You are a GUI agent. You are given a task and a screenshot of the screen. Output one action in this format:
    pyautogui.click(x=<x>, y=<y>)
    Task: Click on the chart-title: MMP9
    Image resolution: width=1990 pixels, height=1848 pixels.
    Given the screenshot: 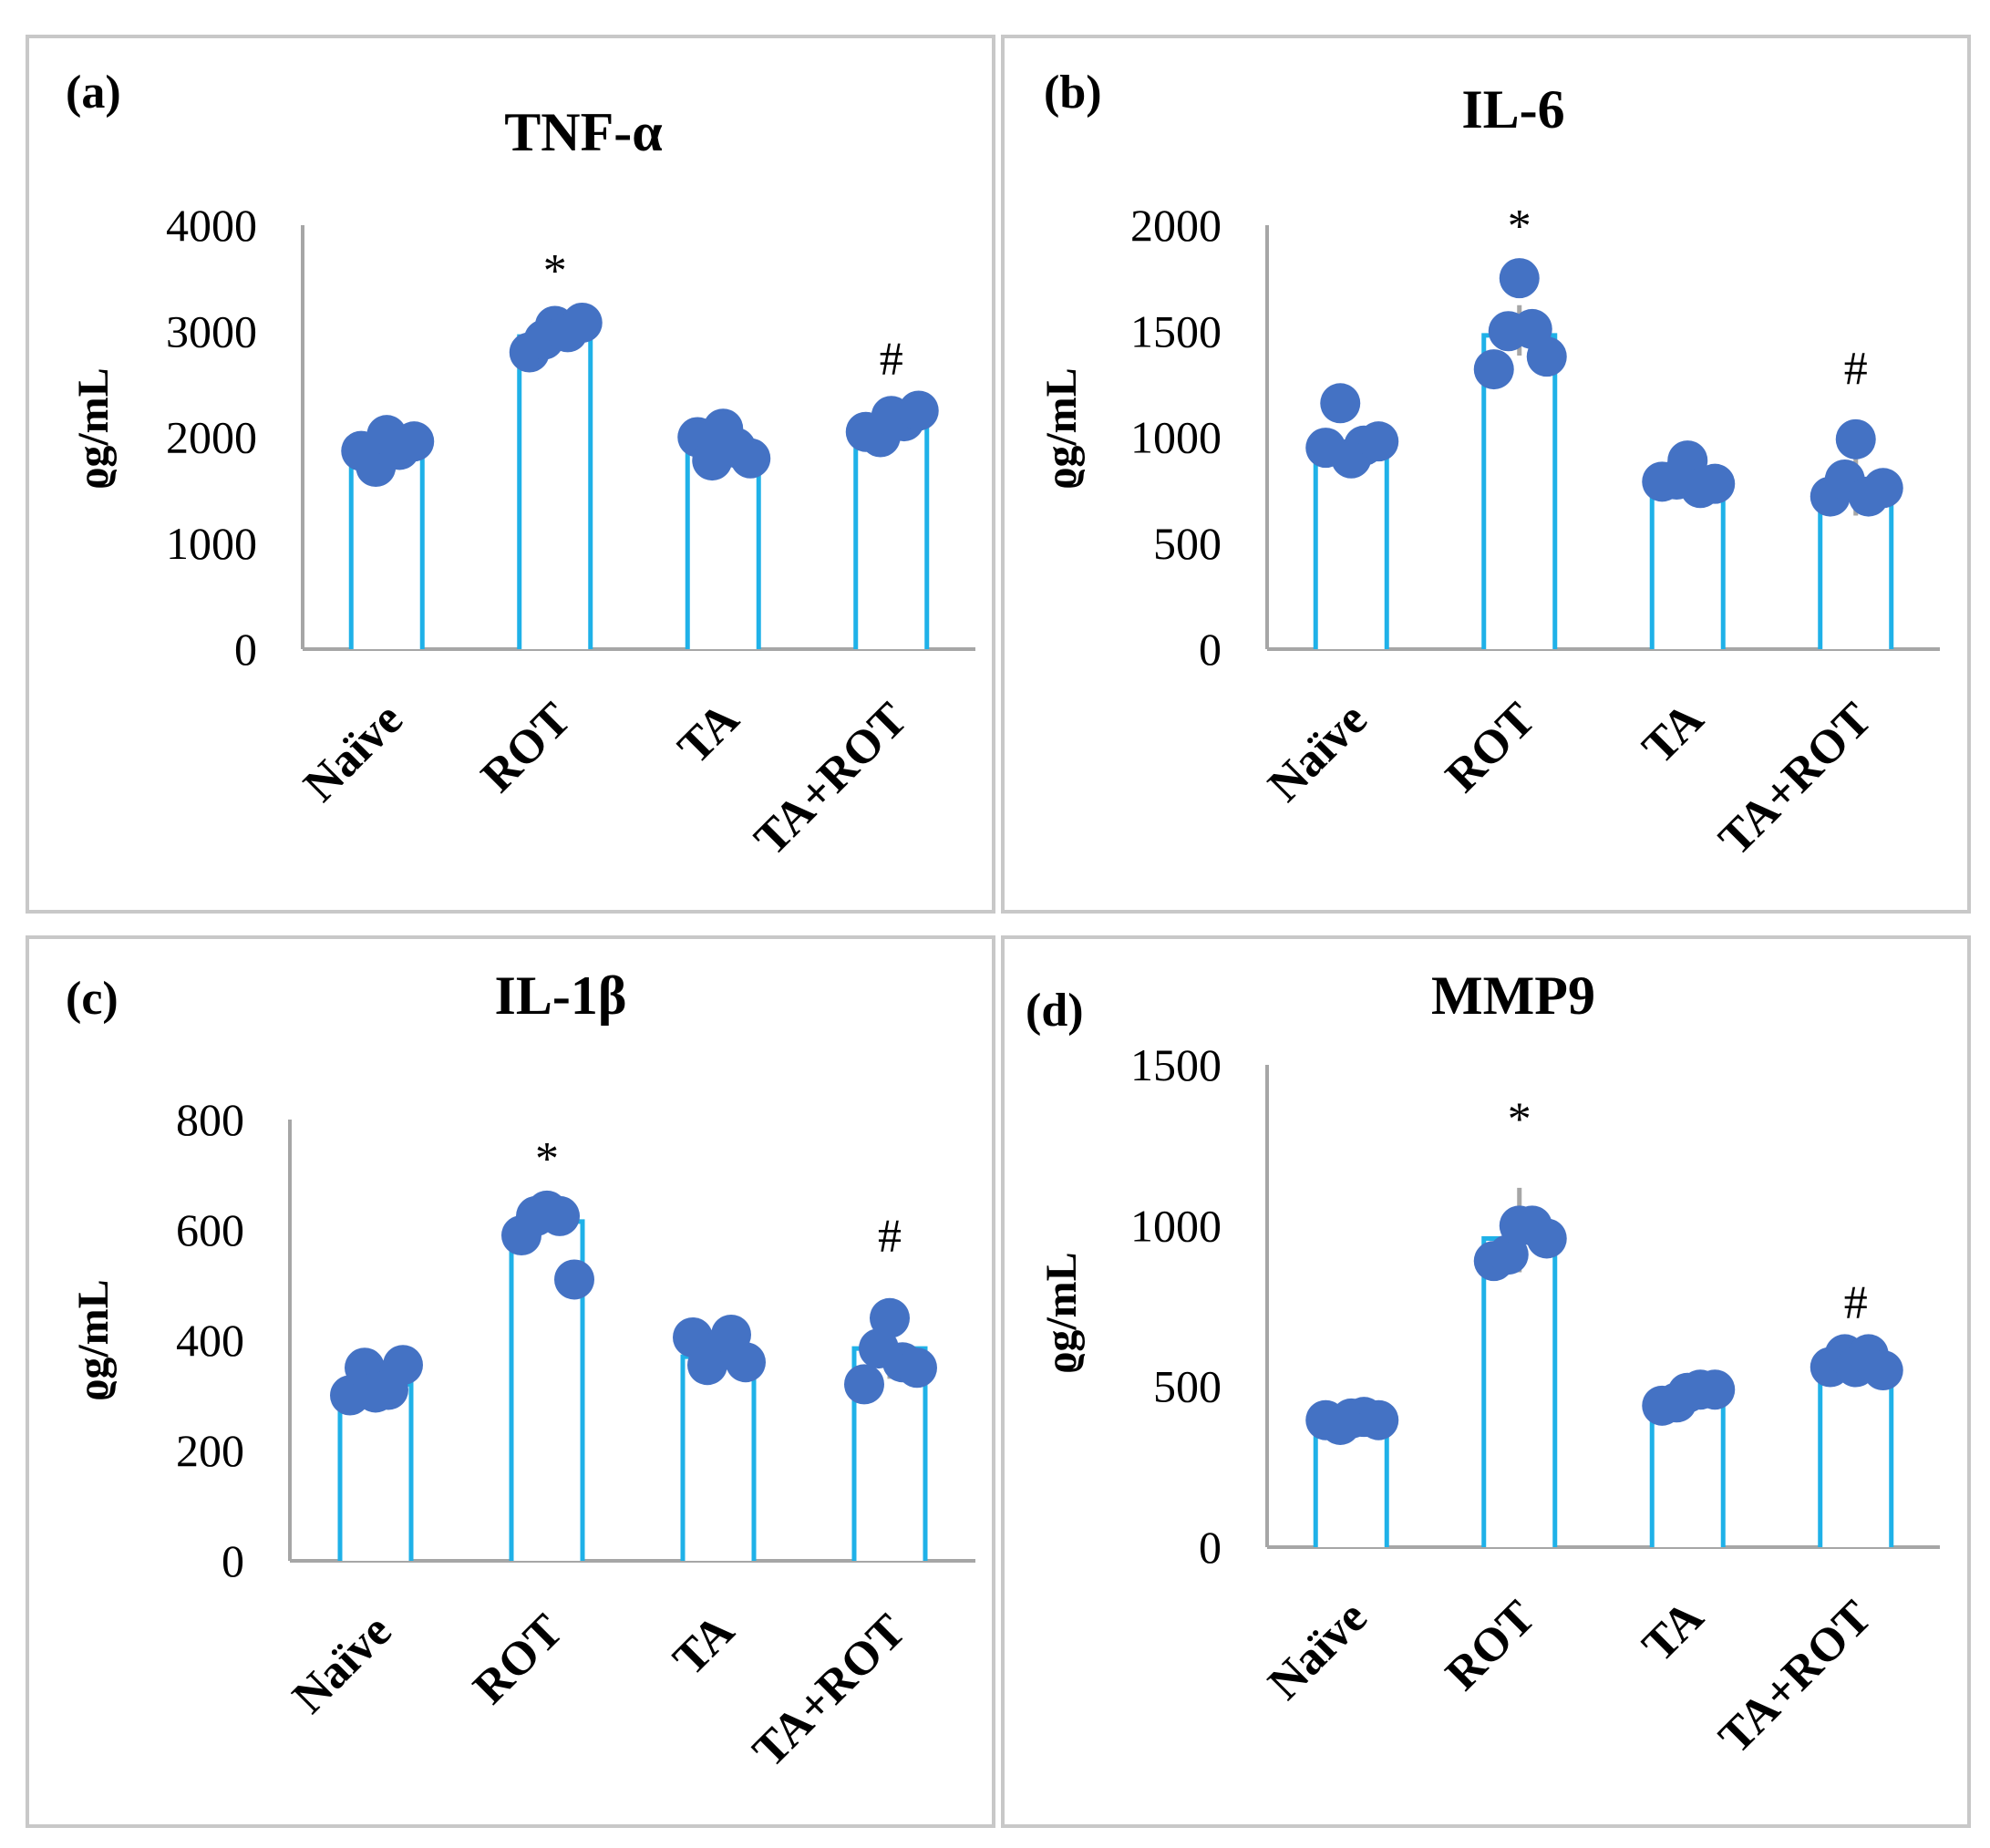 What is the action you would take?
    pyautogui.click(x=1513, y=995)
    